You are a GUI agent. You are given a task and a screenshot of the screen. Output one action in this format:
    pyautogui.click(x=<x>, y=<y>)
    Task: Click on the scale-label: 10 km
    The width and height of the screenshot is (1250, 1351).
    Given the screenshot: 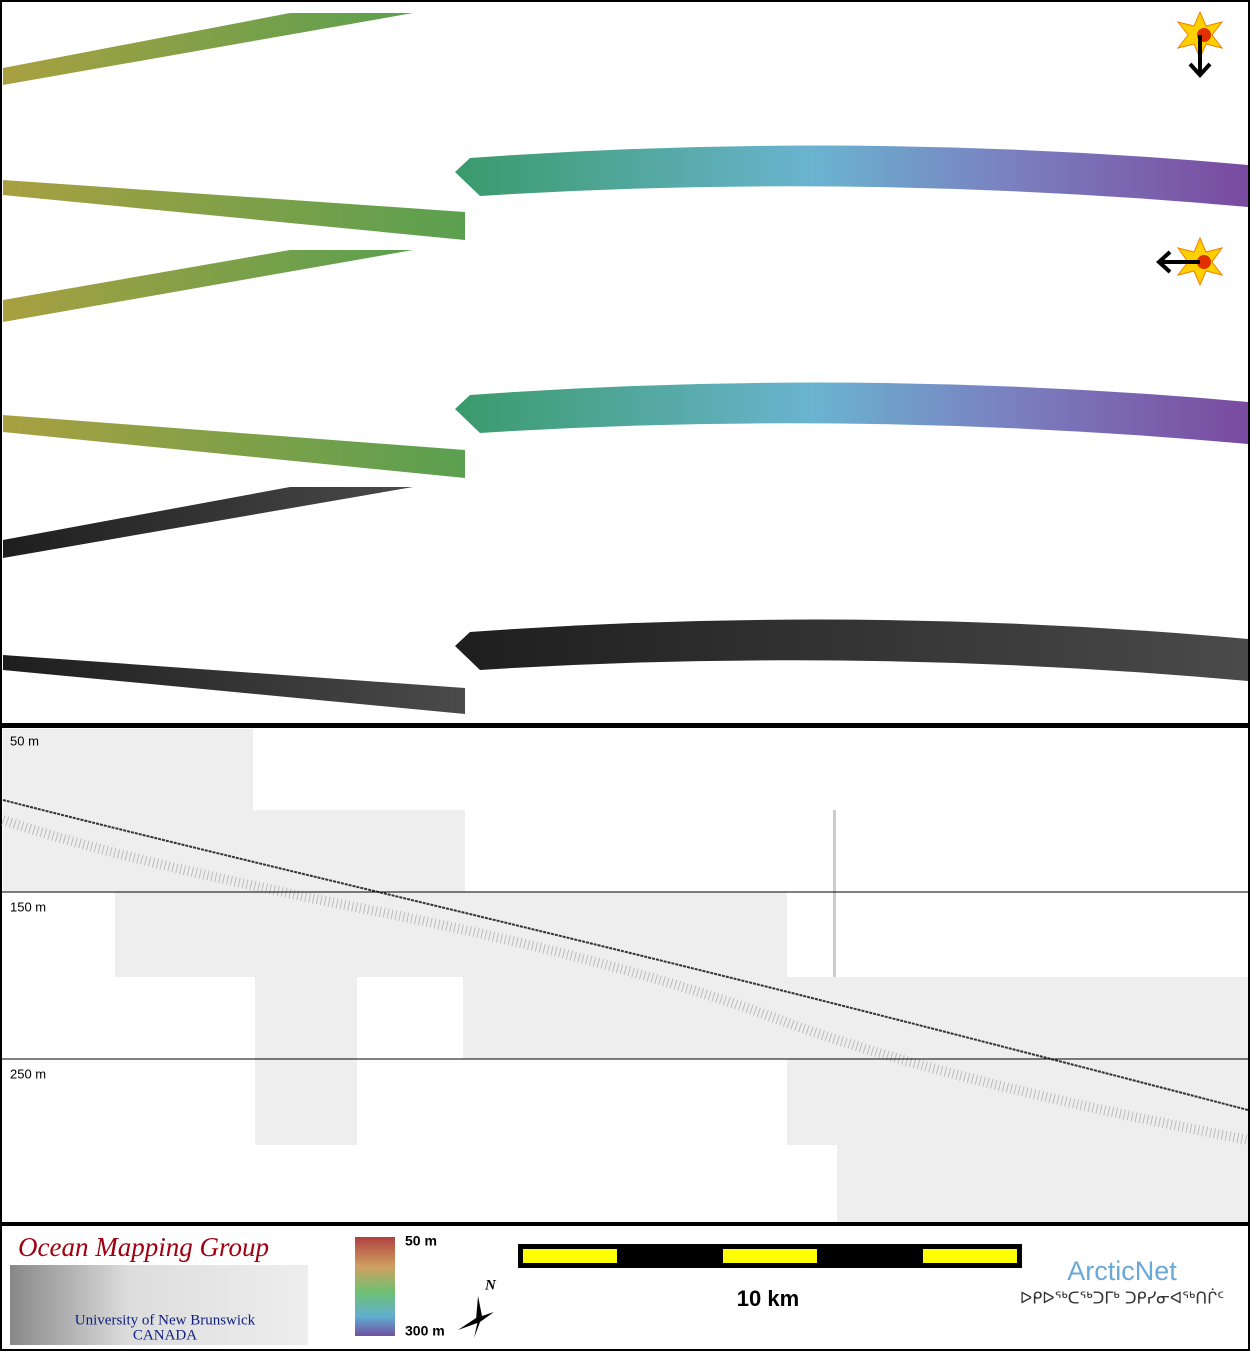 What is the action you would take?
    pyautogui.click(x=768, y=1298)
    